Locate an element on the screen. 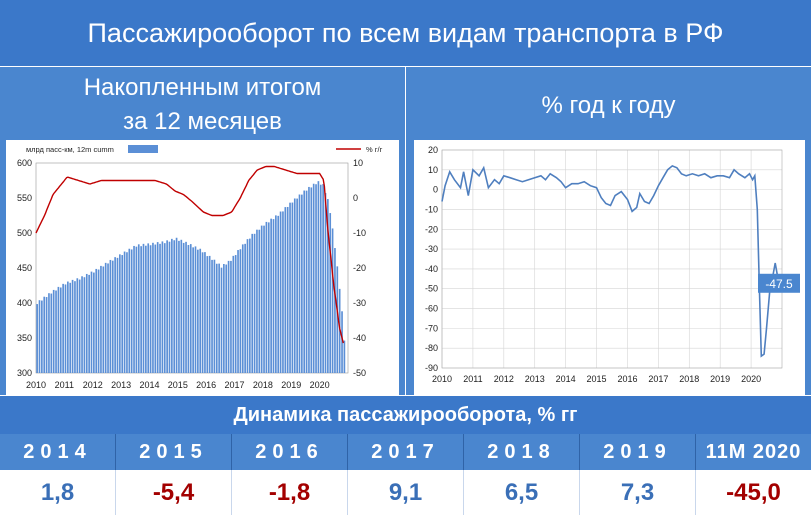  y-tick-label: -10 is located at coordinates (431, 209).